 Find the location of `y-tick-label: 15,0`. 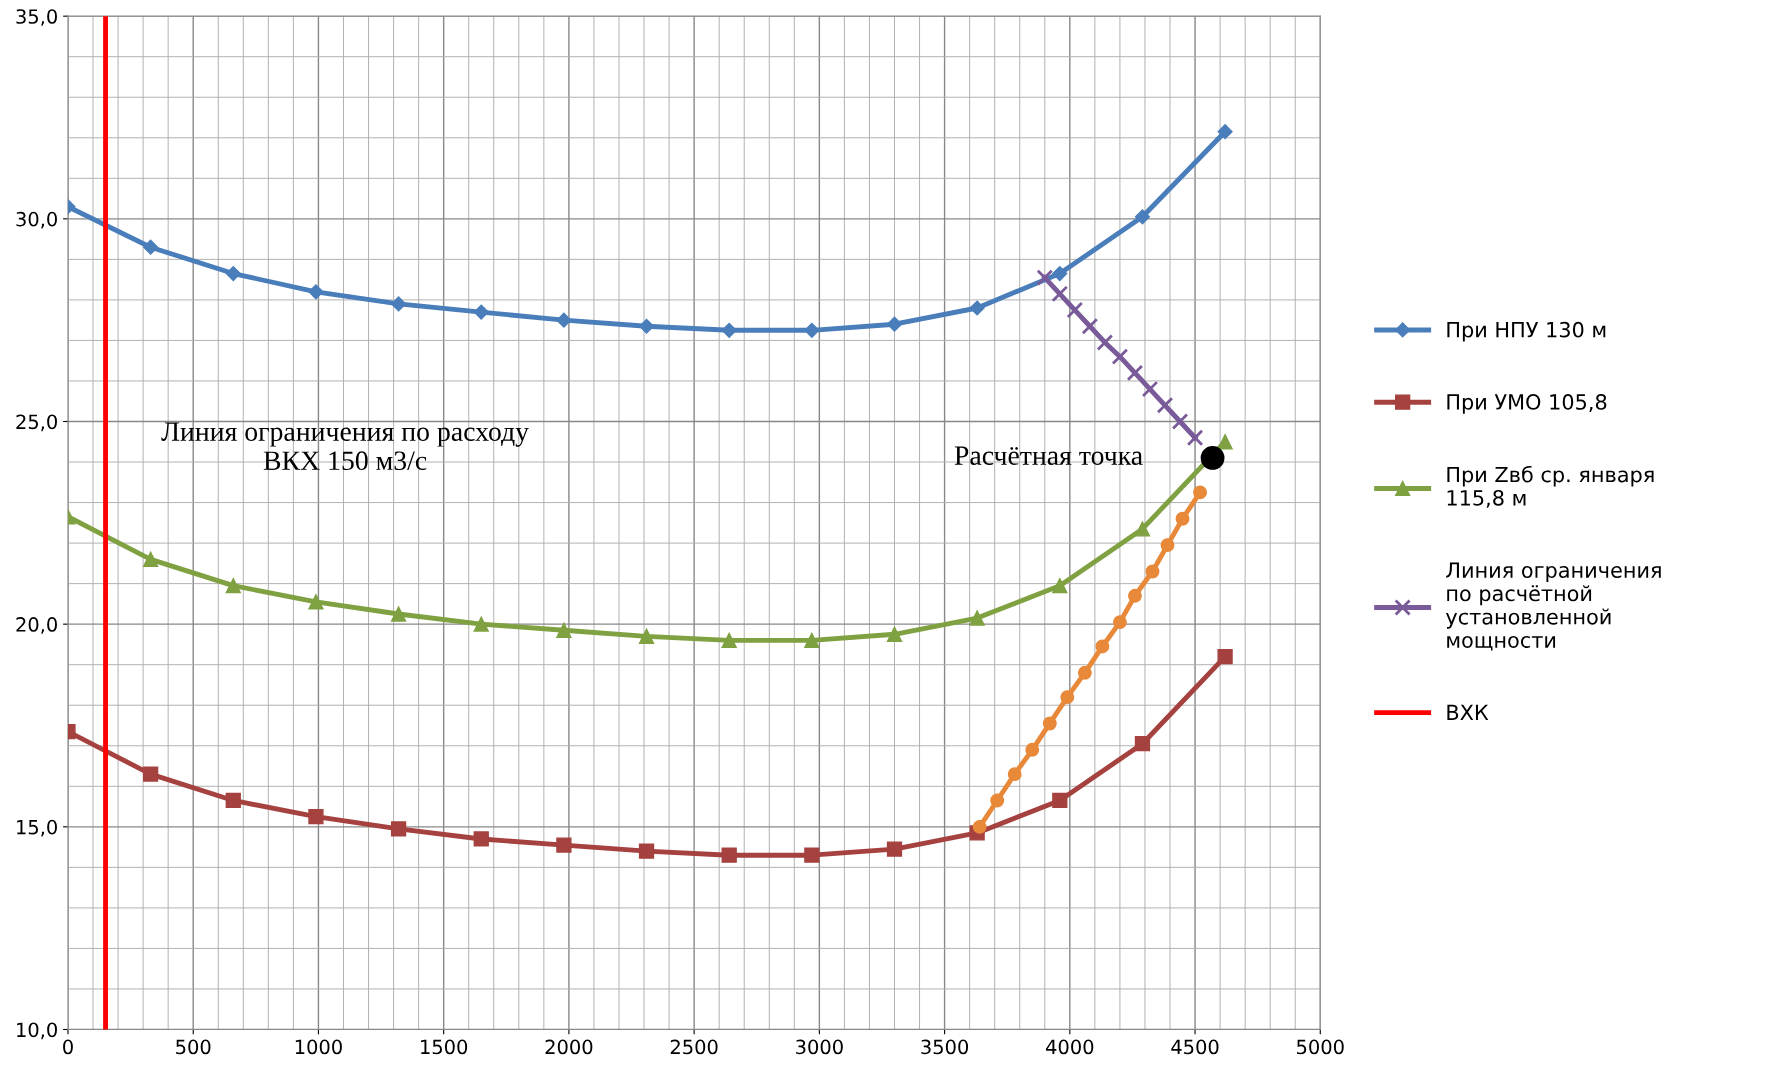

y-tick-label: 15,0 is located at coordinates (37, 828).